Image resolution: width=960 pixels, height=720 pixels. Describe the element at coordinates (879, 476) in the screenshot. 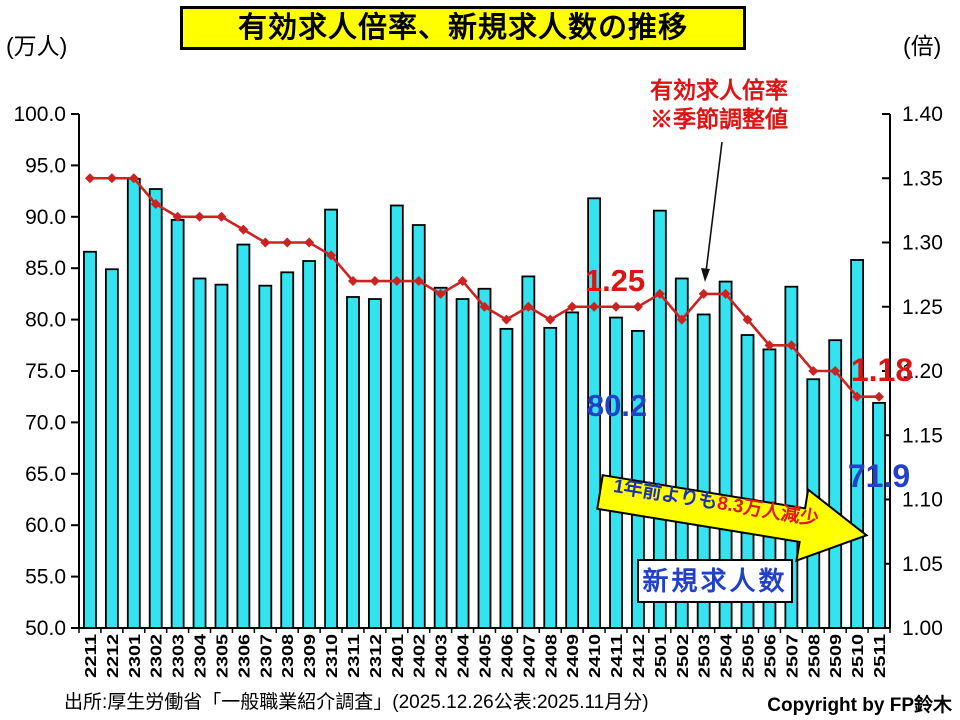

I see `bar-value-label-end: 71.9` at that location.